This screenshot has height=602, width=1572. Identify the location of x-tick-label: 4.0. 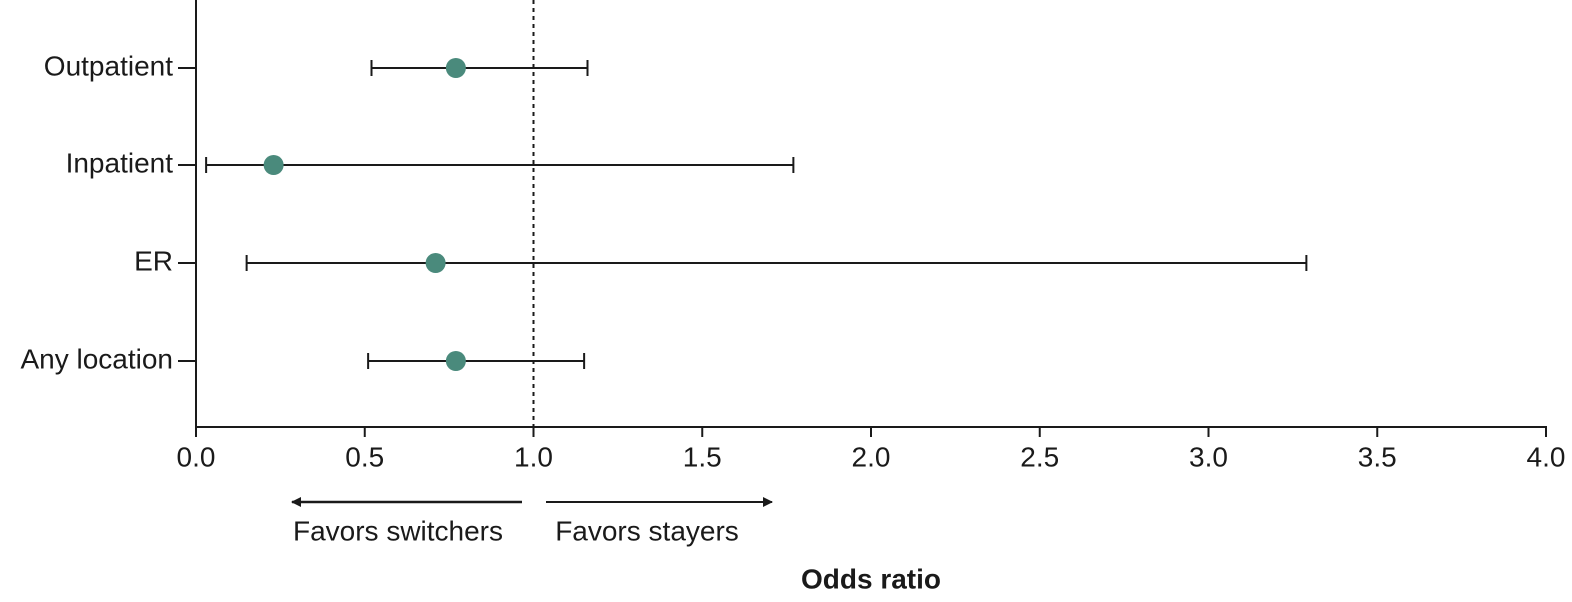
(1546, 456).